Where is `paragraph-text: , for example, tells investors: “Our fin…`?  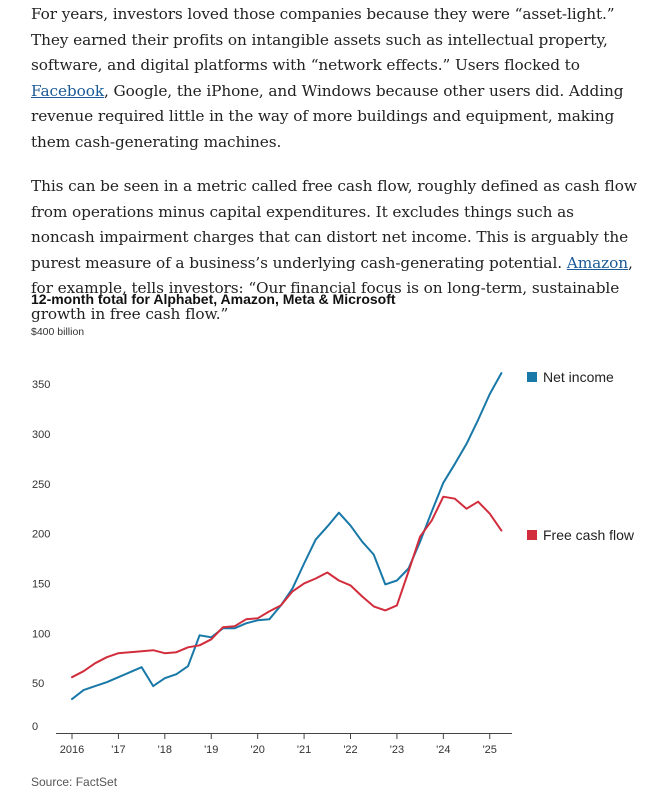
paragraph-text: , for example, tells investors: “Our fin… is located at coordinates (332, 288).